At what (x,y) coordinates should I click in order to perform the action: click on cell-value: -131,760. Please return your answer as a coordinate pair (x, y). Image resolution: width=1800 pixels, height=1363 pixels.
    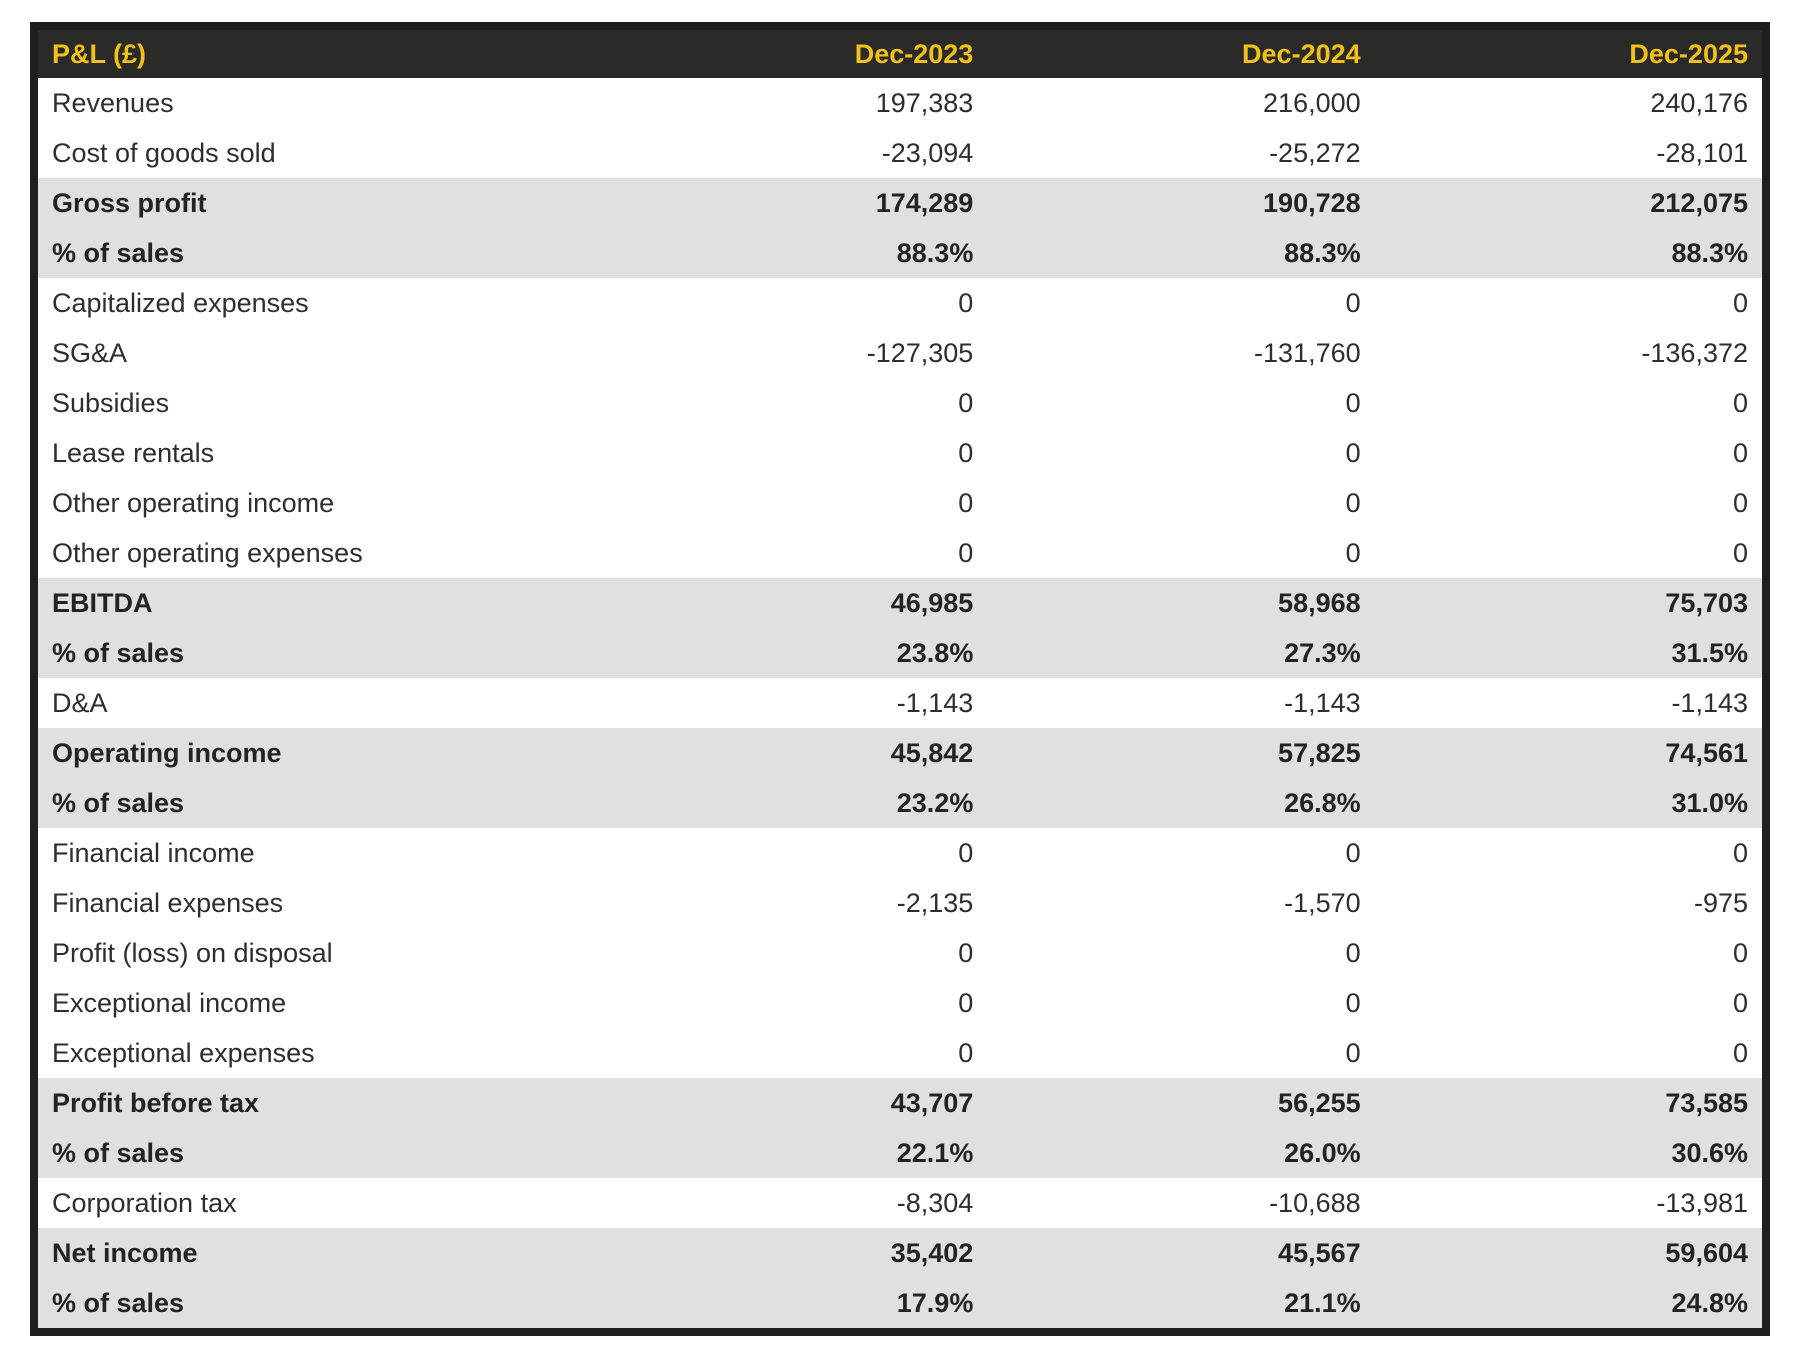
    Looking at the image, I should click on (1181, 353).